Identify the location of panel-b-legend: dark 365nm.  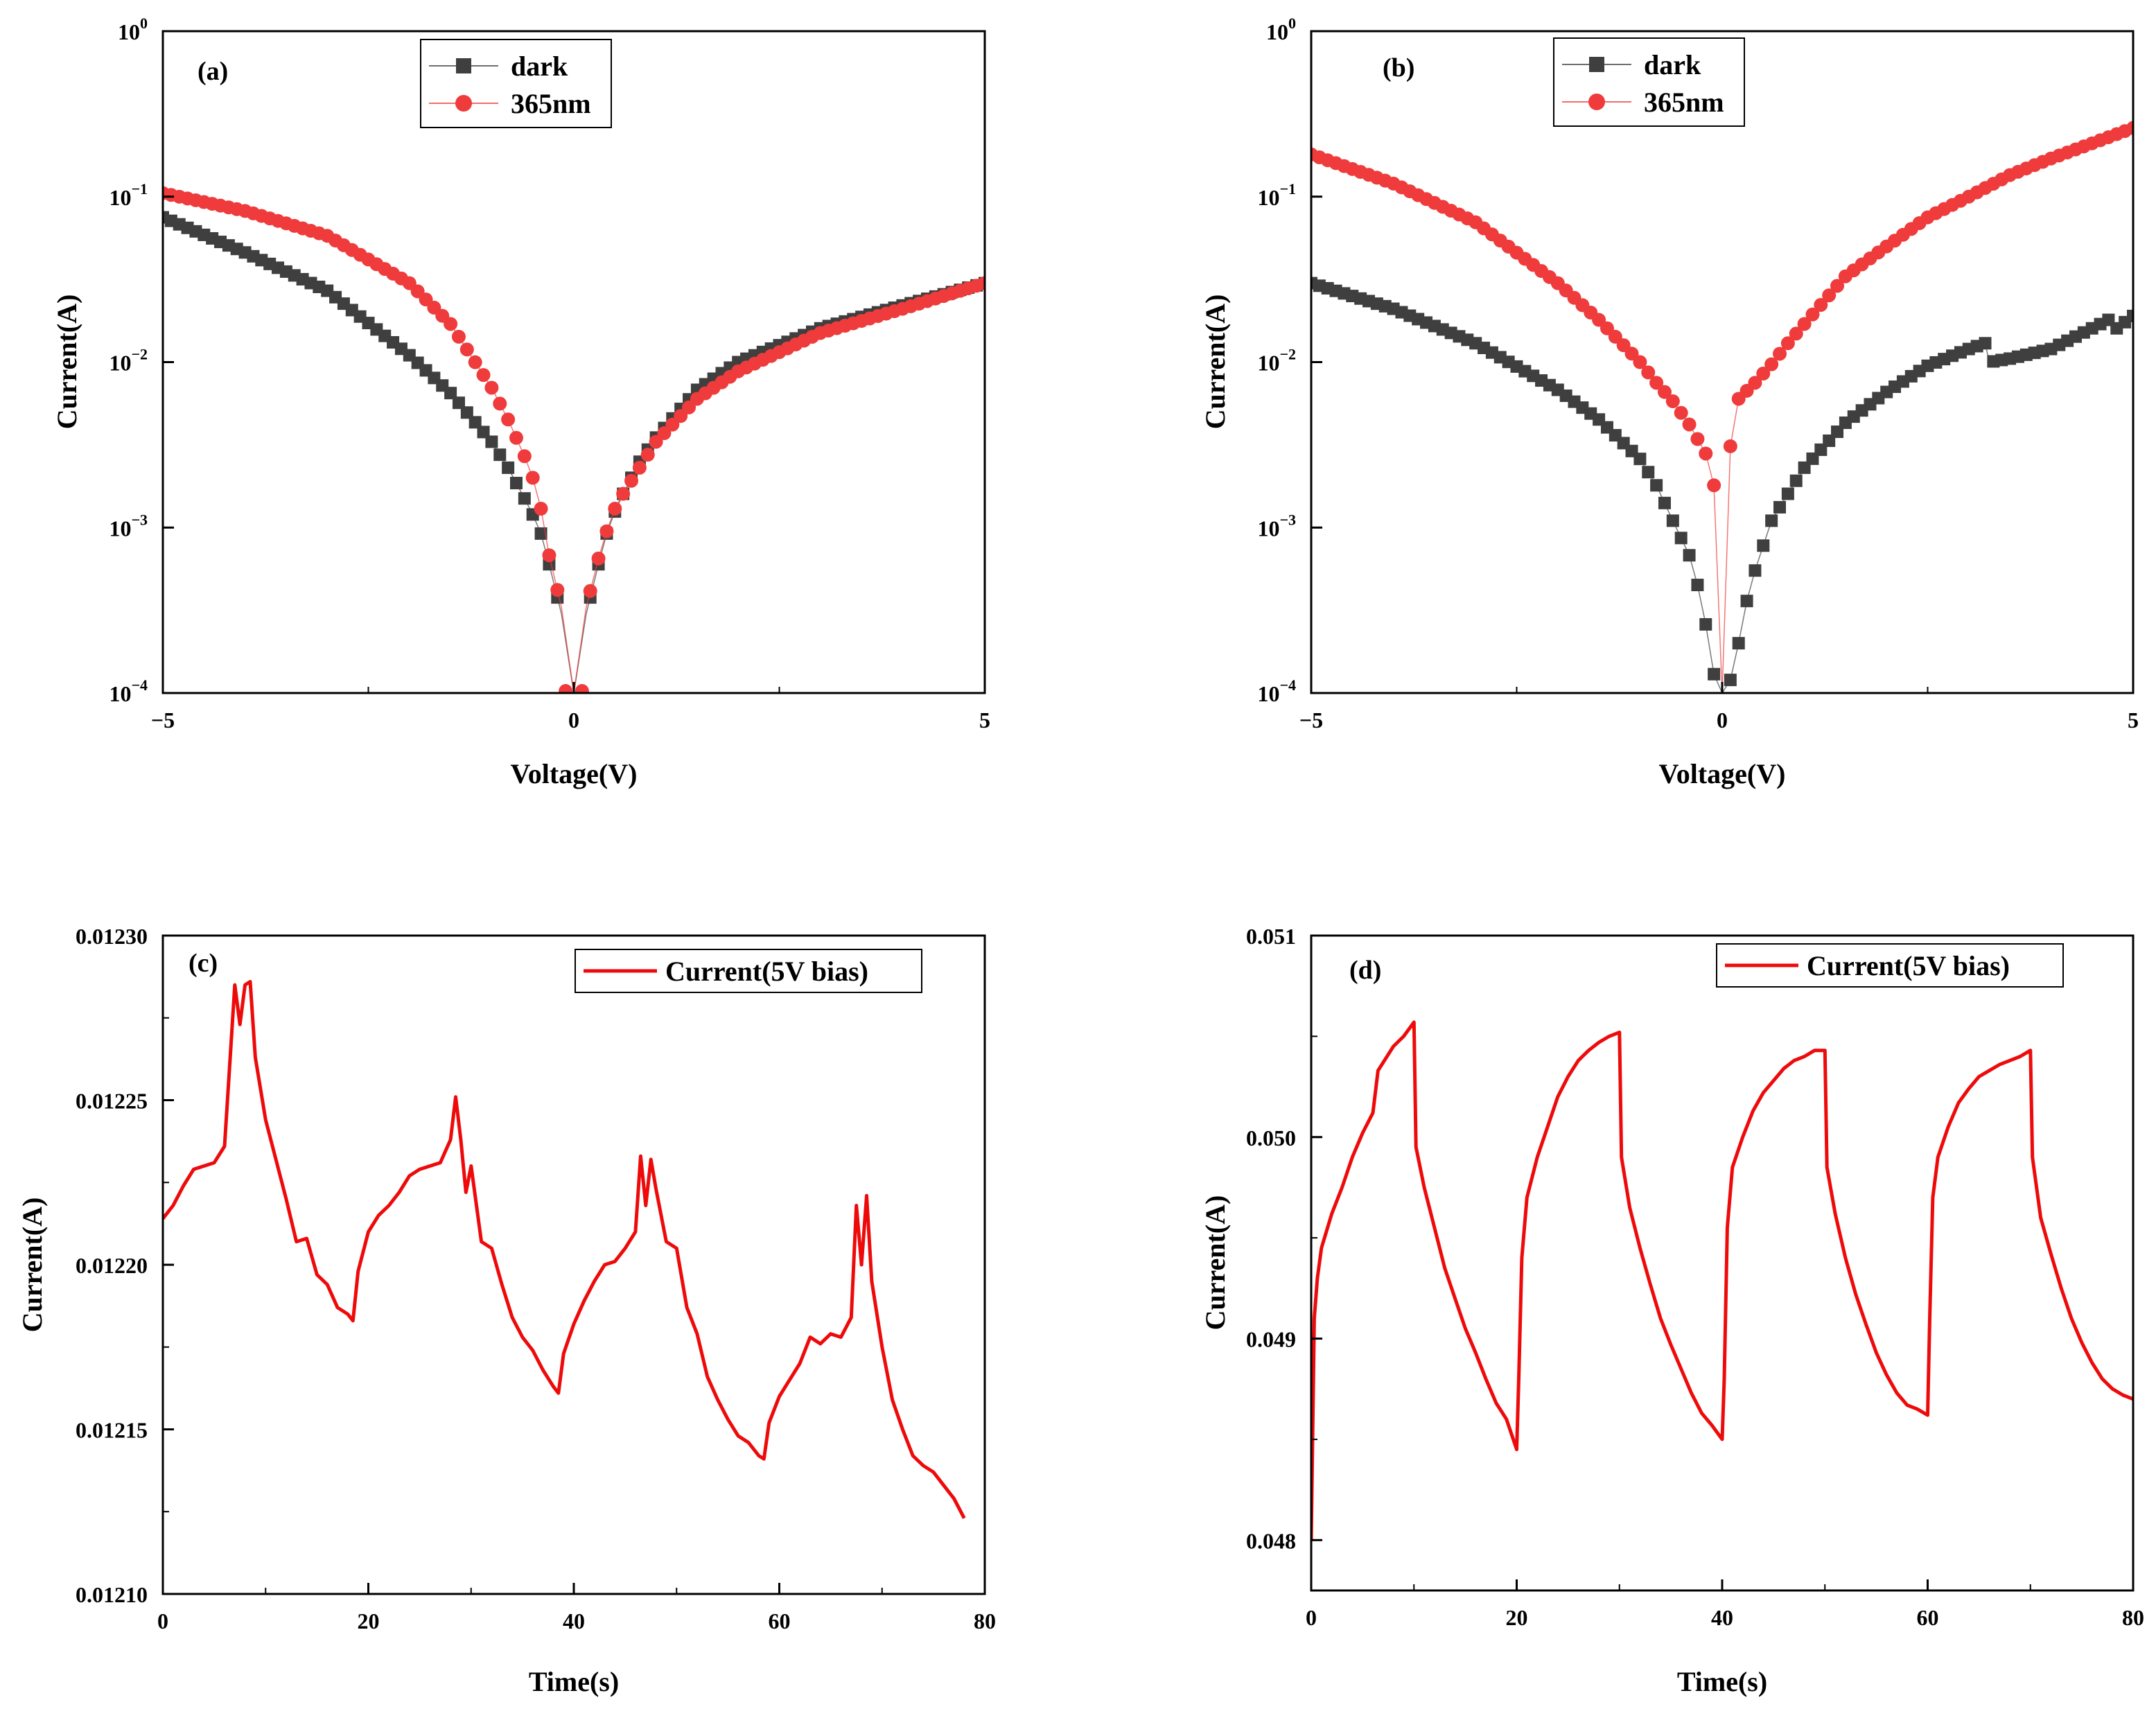
(1649, 82).